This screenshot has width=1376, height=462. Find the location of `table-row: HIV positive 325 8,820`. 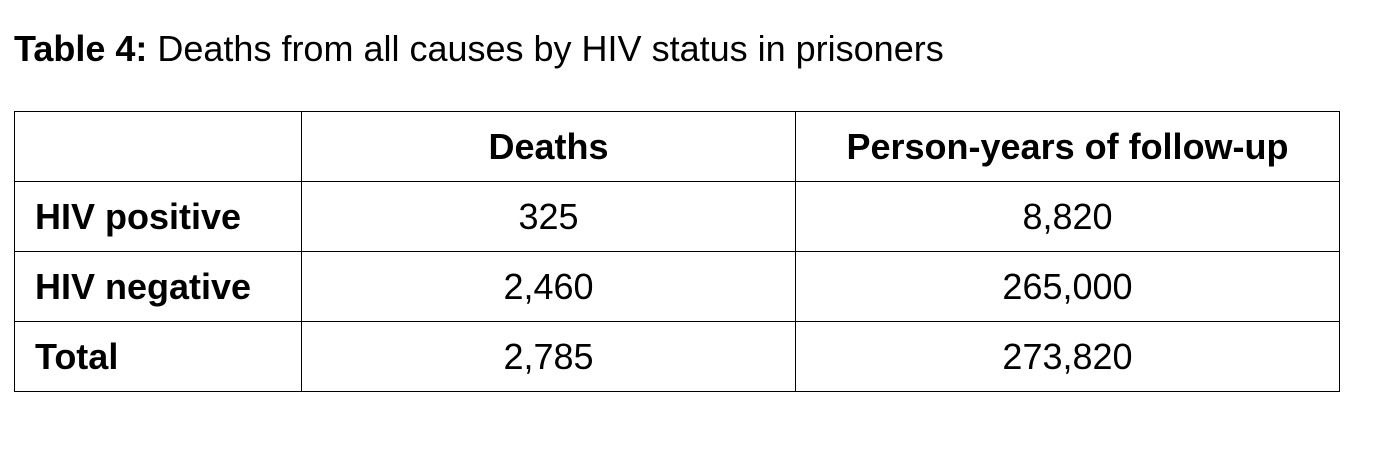

table-row: HIV positive 325 8,820 is located at coordinates (677, 216).